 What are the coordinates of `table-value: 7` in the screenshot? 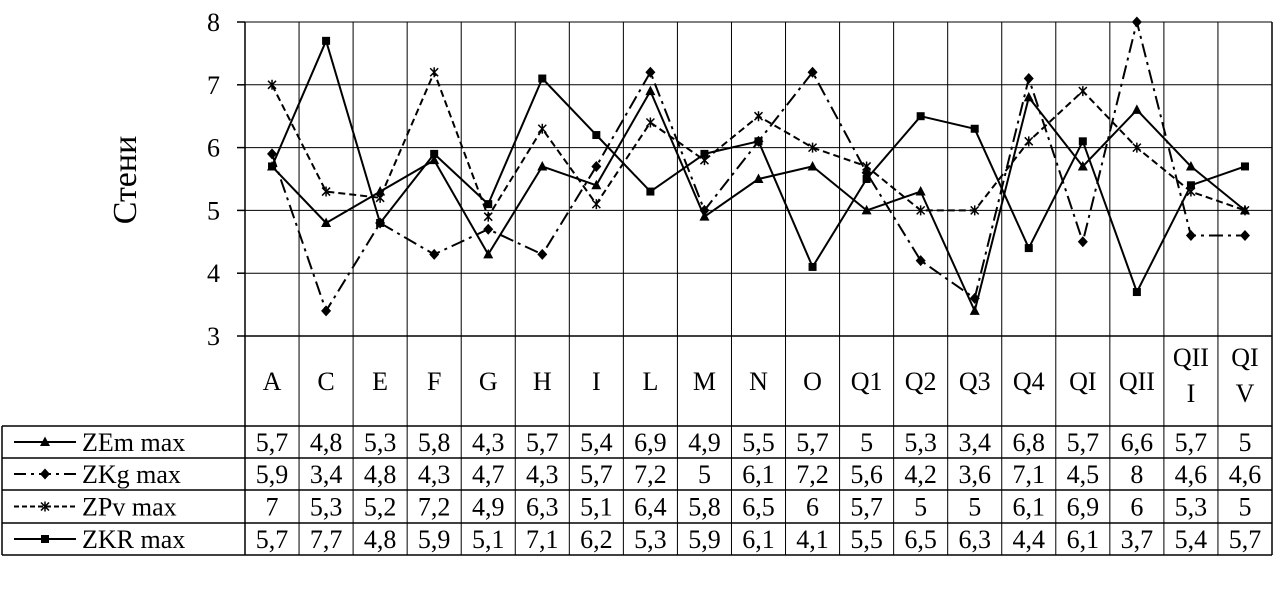 It's located at (272, 507).